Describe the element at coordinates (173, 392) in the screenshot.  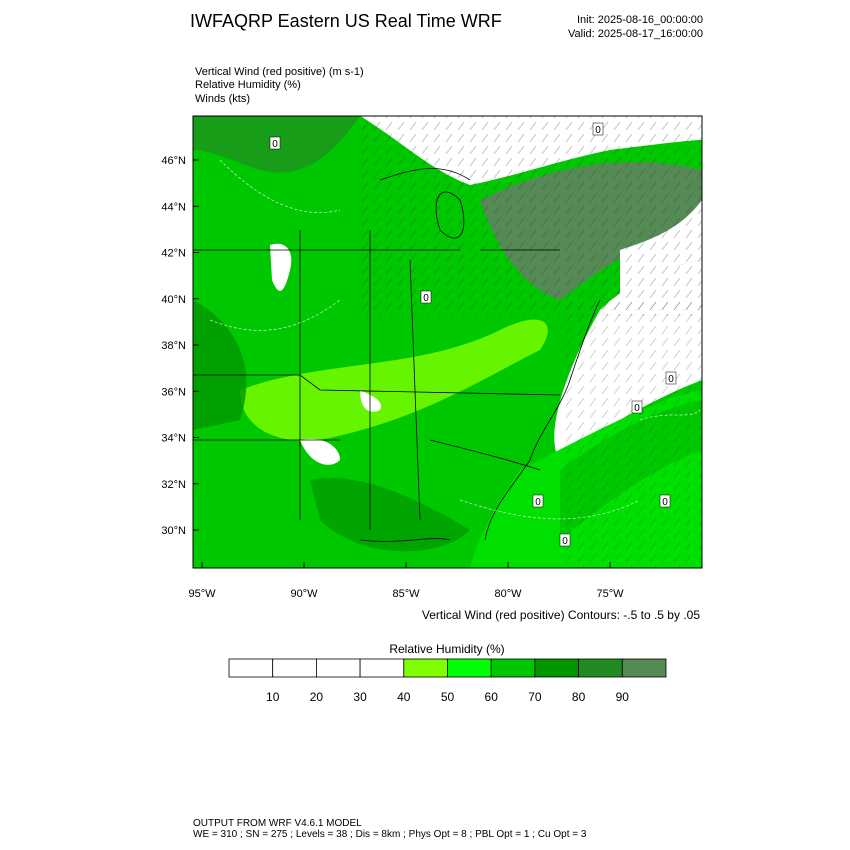
I see `lat-label: 36°N` at that location.